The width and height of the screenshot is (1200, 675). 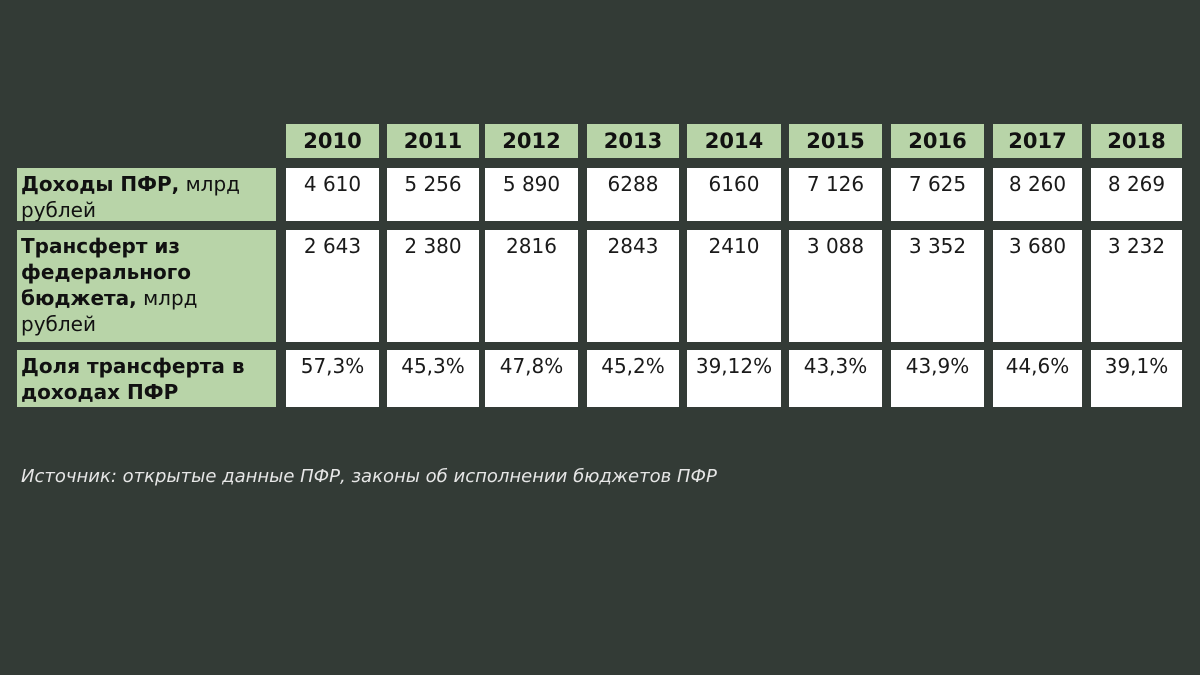 What do you see at coordinates (937, 194) in the screenshot?
I see `table-cell: 7 625` at bounding box center [937, 194].